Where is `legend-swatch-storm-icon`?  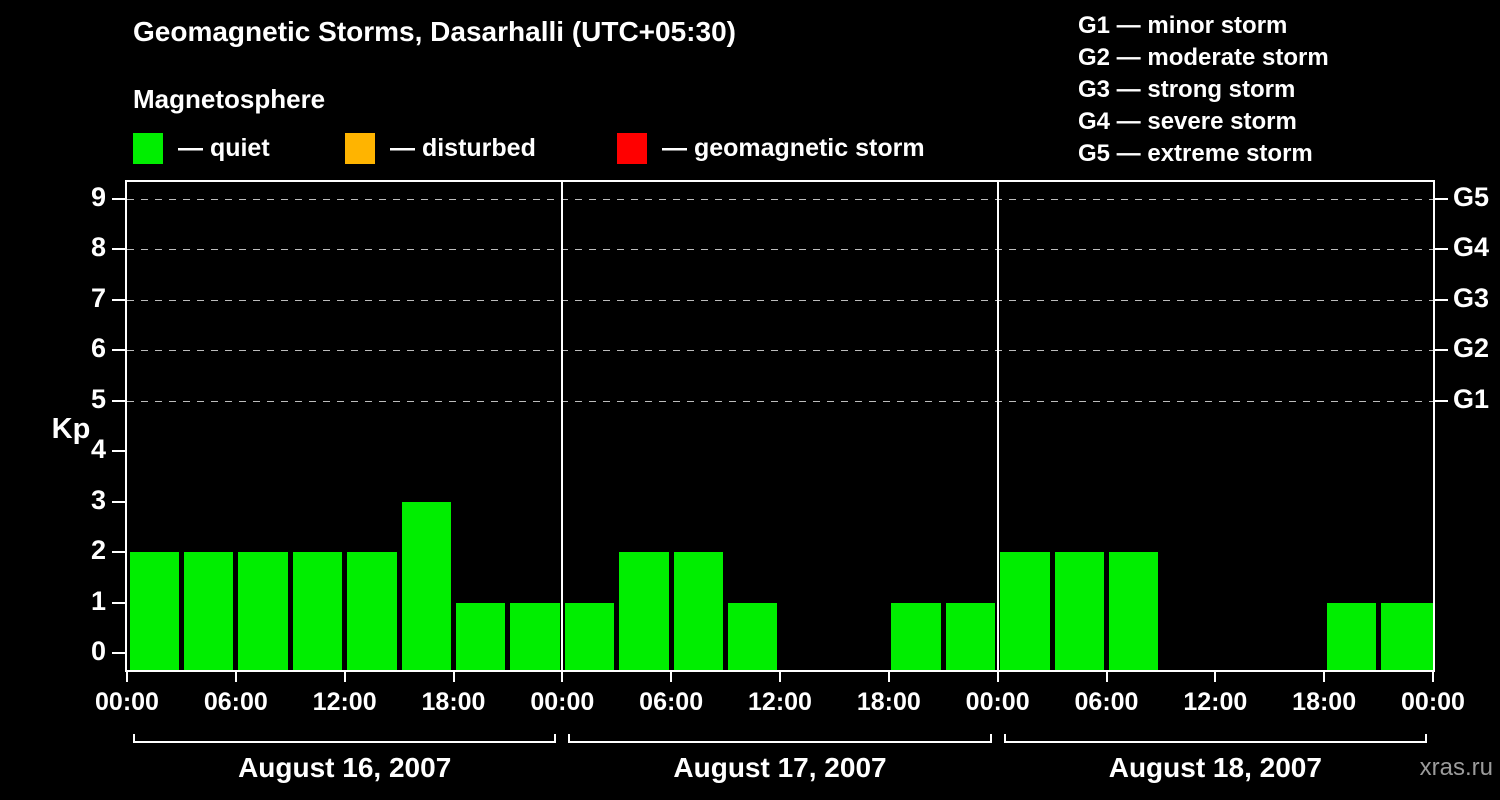 legend-swatch-storm-icon is located at coordinates (632, 148).